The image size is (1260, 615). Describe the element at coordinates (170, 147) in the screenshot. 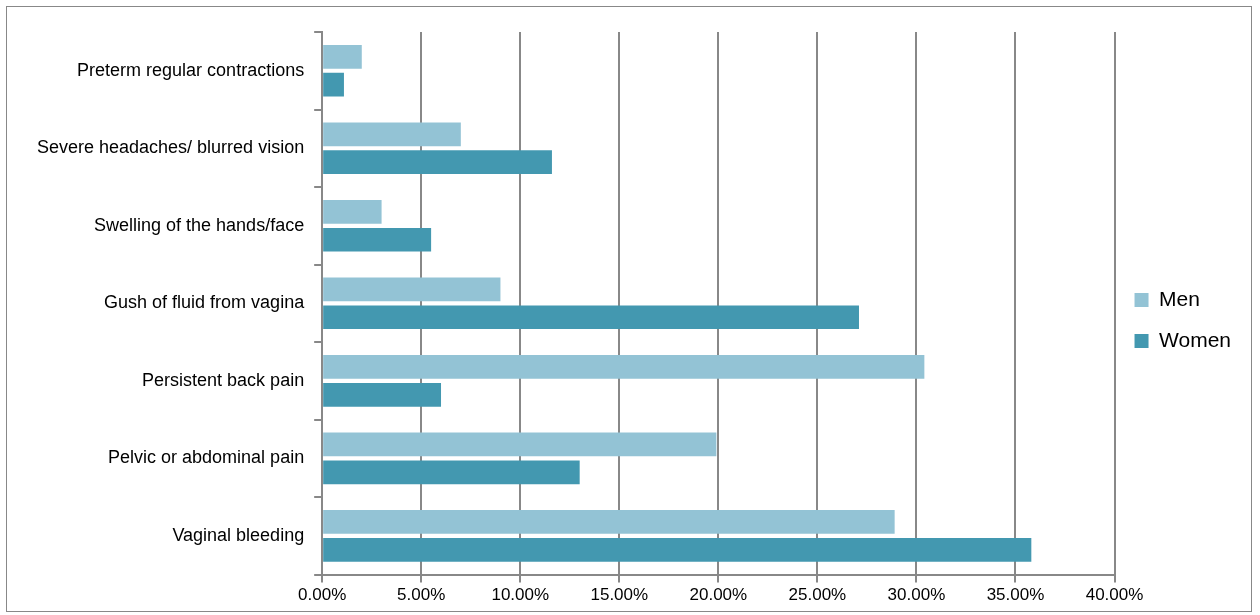

I see `y-tick-label: Severe headaches/ blurred vision` at that location.